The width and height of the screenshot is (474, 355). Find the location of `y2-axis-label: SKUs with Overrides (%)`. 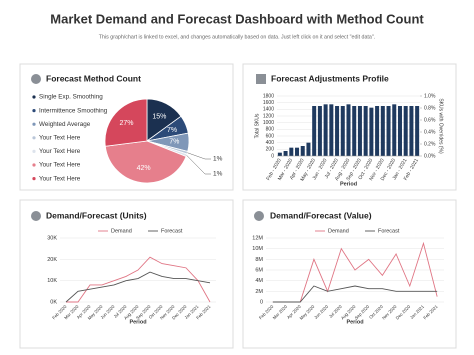

y2-axis-label: SKUs with Overrides (%) is located at coordinates (441, 126).